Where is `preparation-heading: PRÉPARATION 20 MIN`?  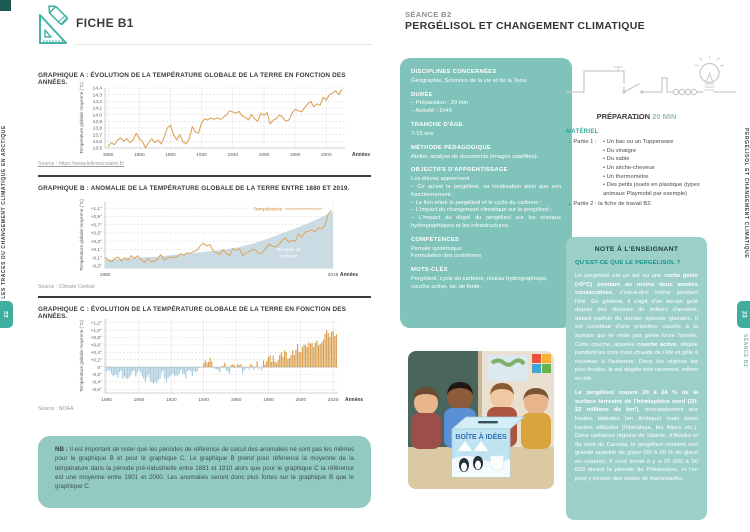
preparation-heading: PRÉPARATION 20 MIN is located at coordinates (636, 116).